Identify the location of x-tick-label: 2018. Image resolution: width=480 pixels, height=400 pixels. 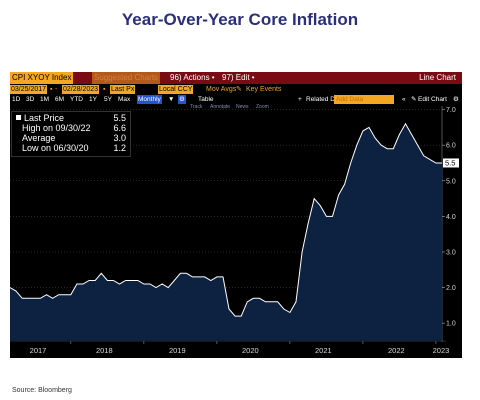
(104, 350).